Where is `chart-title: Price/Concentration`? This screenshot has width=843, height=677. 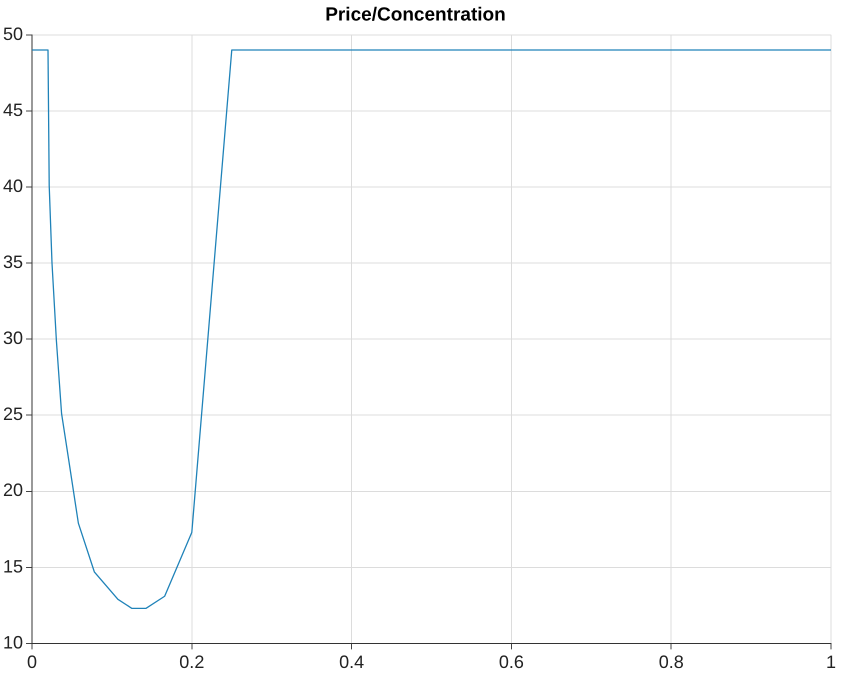 chart-title: Price/Concentration is located at coordinates (415, 15).